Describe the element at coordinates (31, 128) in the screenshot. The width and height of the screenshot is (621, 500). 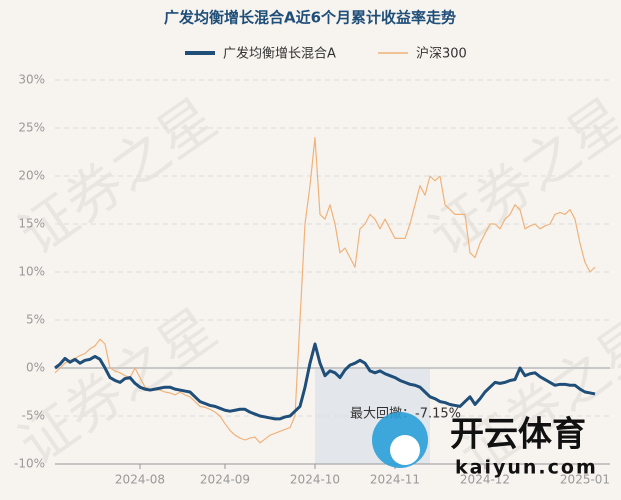
I see `y-tick-label: 25%` at that location.